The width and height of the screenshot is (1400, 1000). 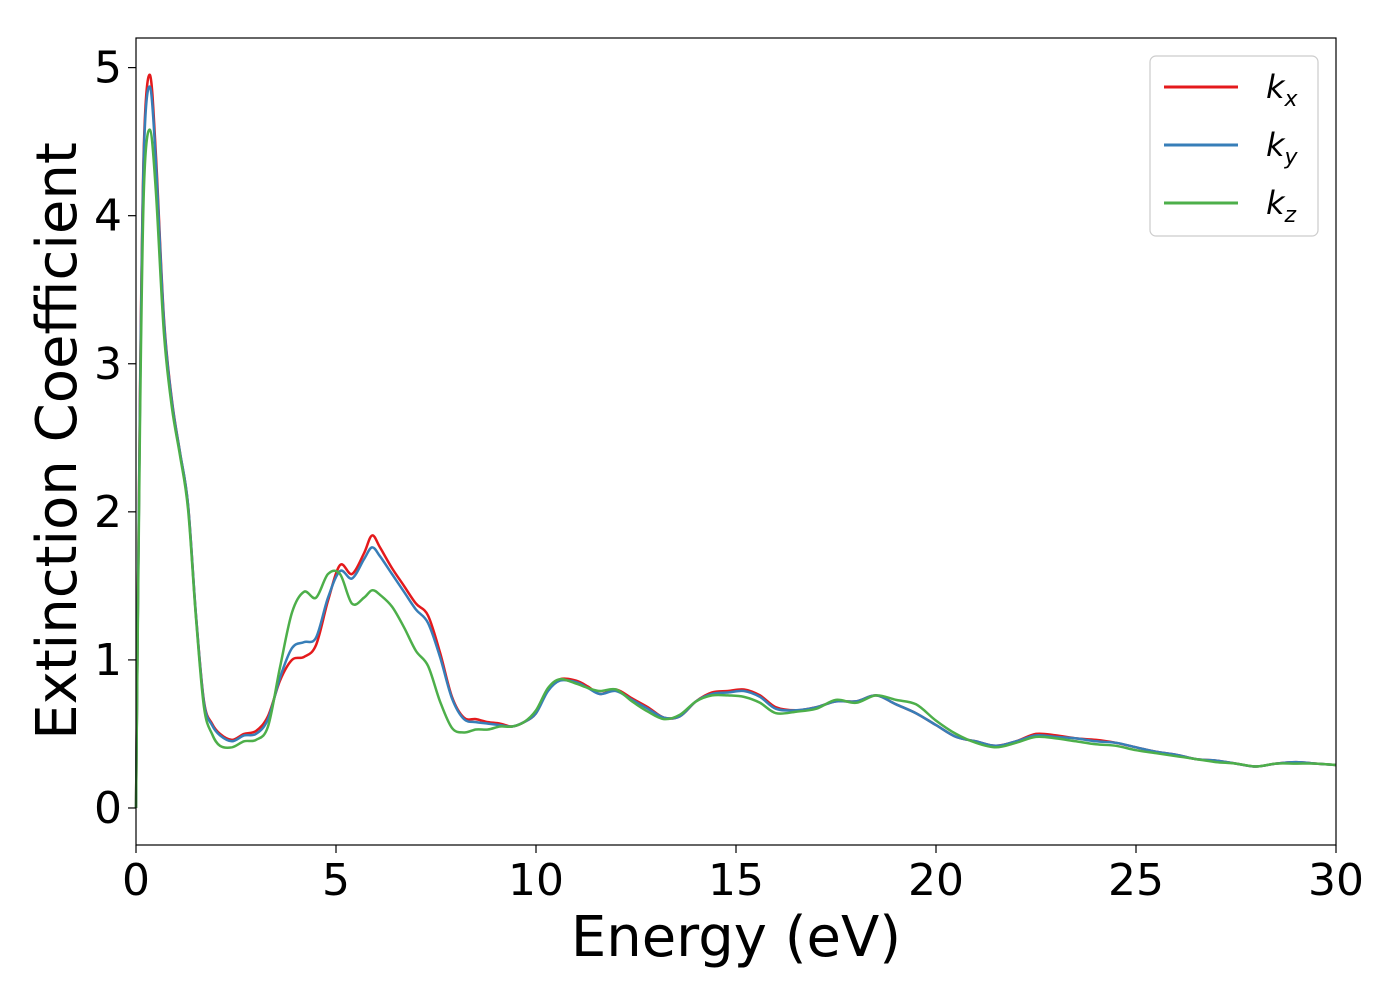 What do you see at coordinates (1336, 880) in the screenshot?
I see `x-tick-label: 30` at bounding box center [1336, 880].